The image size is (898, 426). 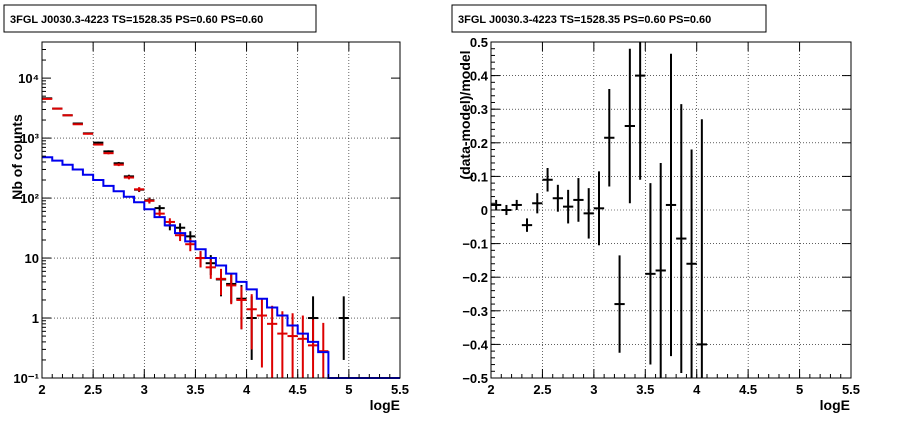 What do you see at coordinates (479, 76) in the screenshot?
I see `residual-y-tick-label: 0.4` at bounding box center [479, 76].